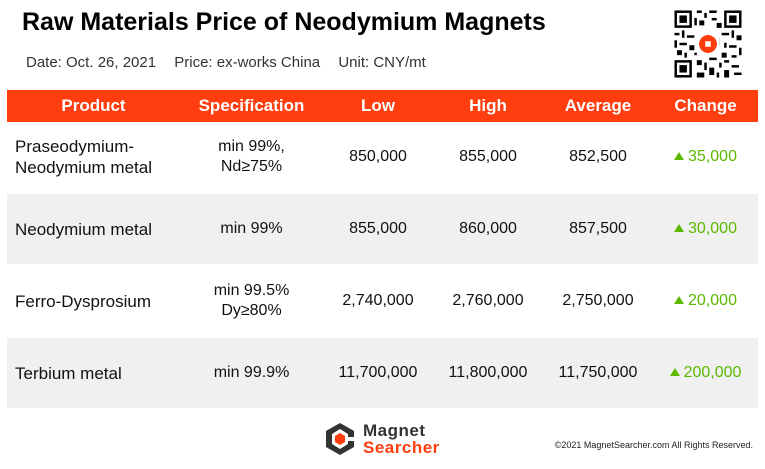  Describe the element at coordinates (284, 22) in the screenshot. I see `page-title: Raw Materials Price of Neodymium Magnets` at that location.